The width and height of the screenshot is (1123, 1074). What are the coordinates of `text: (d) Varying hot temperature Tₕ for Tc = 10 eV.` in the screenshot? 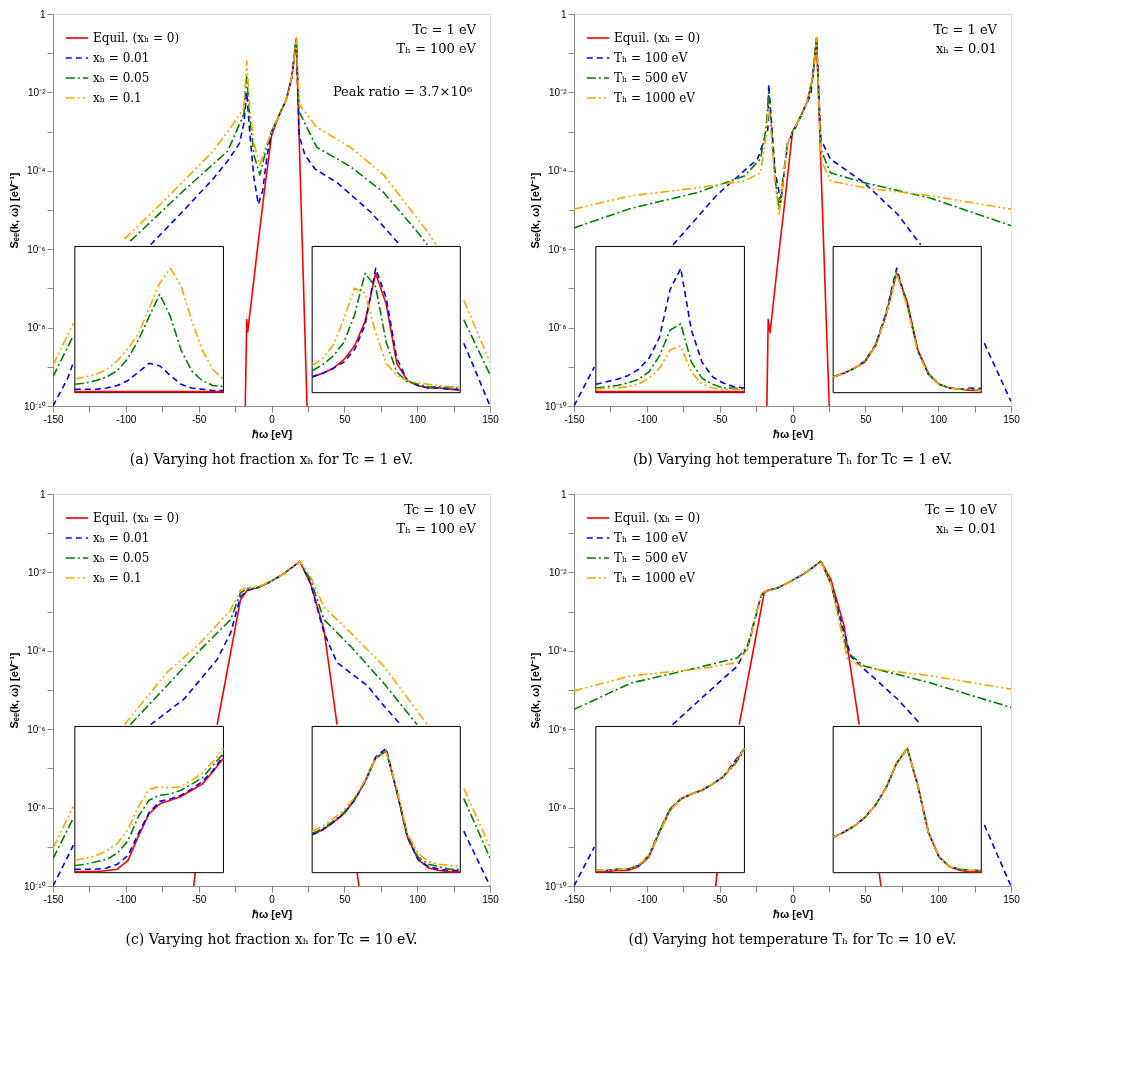 It's located at (792, 939).